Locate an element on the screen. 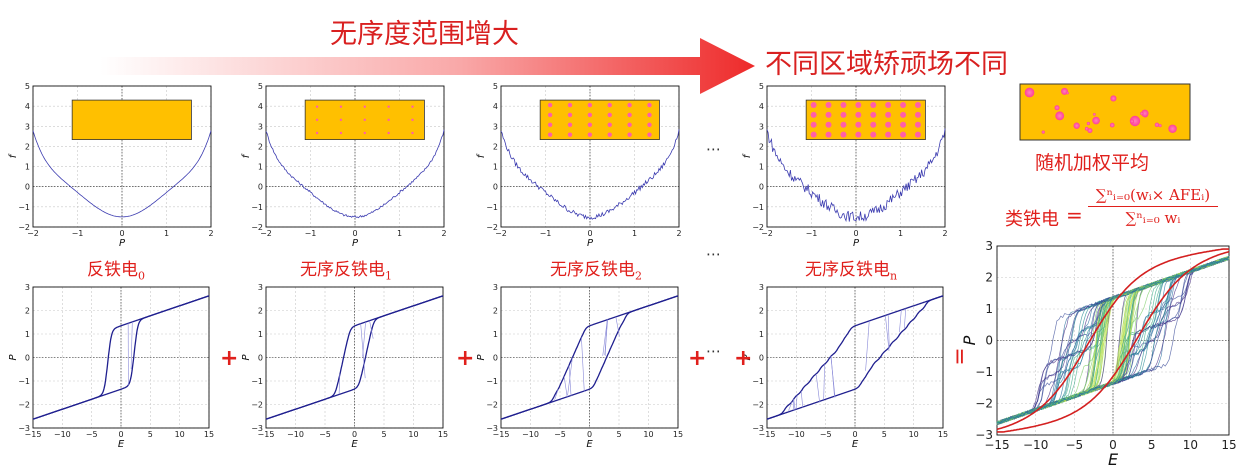 This screenshot has height=470, width=1257. caption-afe0: 反铁电0 is located at coordinates (116, 271).